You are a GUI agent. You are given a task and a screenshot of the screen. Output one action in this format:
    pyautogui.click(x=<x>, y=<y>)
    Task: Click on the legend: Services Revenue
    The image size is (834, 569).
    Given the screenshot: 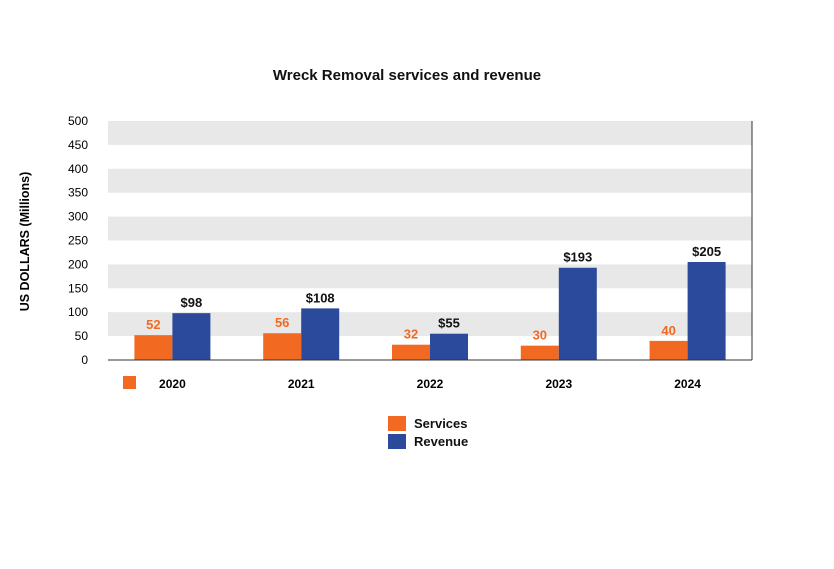 What is the action you would take?
    pyautogui.click(x=428, y=432)
    